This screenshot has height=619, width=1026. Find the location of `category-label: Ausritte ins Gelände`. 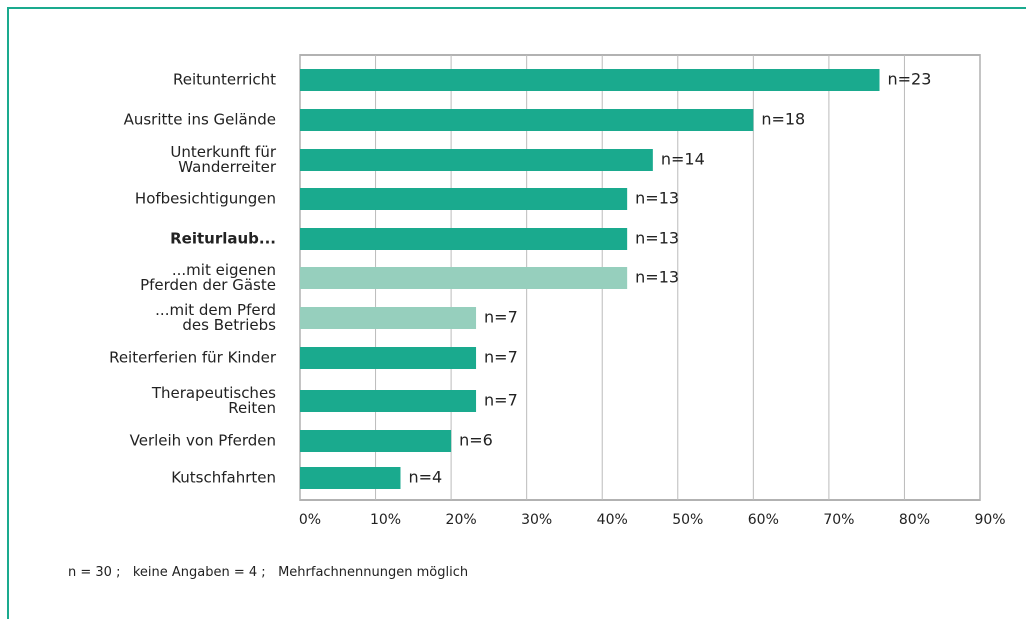

category-label: Ausritte ins Gelände is located at coordinates (199, 119).